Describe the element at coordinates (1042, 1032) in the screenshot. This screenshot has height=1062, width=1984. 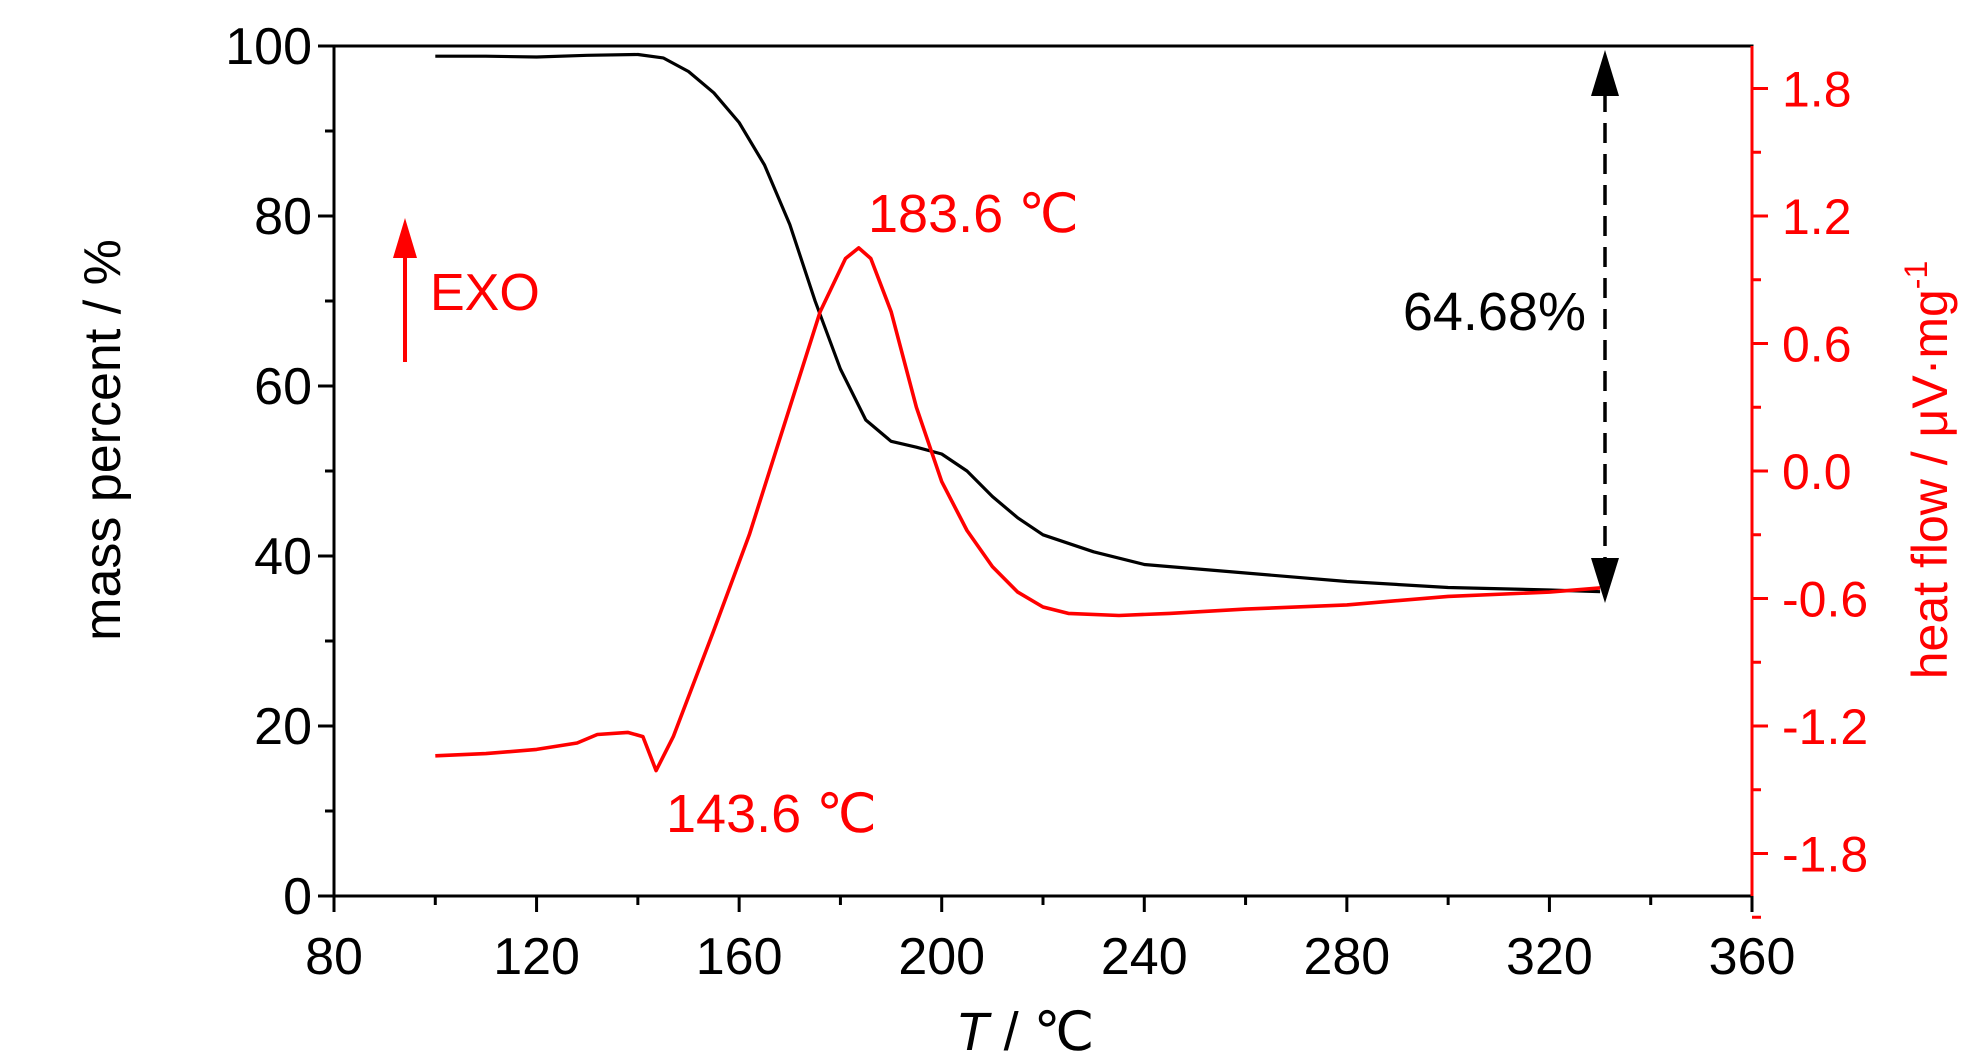
I see `x-axis-title-unit: / ℃` at that location.